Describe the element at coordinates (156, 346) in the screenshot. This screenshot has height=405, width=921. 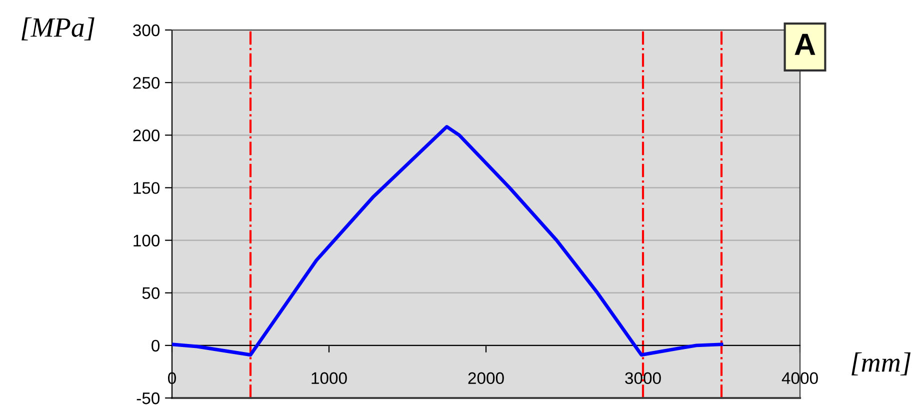
I see `y-tick-label: 0` at that location.